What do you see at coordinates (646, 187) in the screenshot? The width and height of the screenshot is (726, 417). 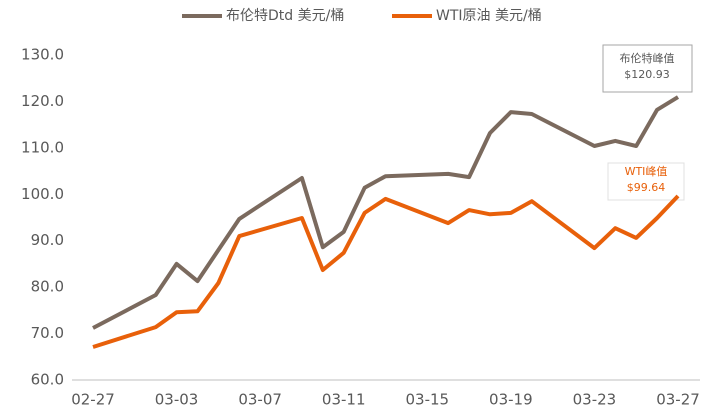 I see `annotation-text: $99.64` at bounding box center [646, 187].